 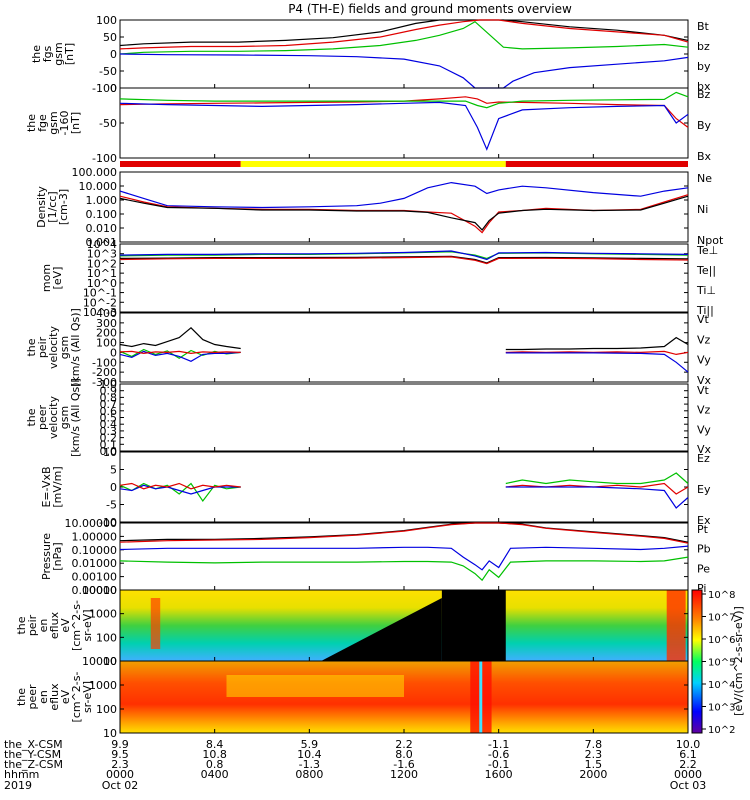 I want to click on series-by, so click(x=404, y=37).